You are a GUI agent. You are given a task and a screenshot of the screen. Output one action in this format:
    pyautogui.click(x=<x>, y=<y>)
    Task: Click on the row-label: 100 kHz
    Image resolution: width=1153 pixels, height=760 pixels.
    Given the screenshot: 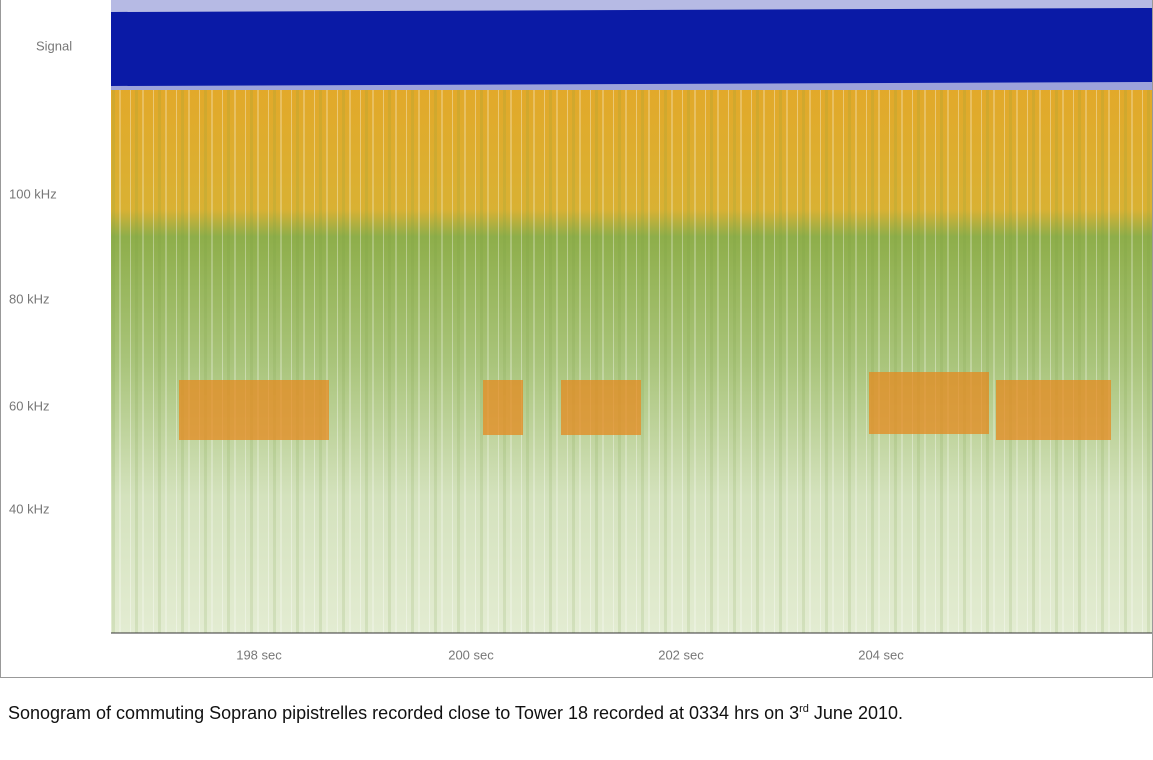 What is the action you would take?
    pyautogui.click(x=33, y=193)
    